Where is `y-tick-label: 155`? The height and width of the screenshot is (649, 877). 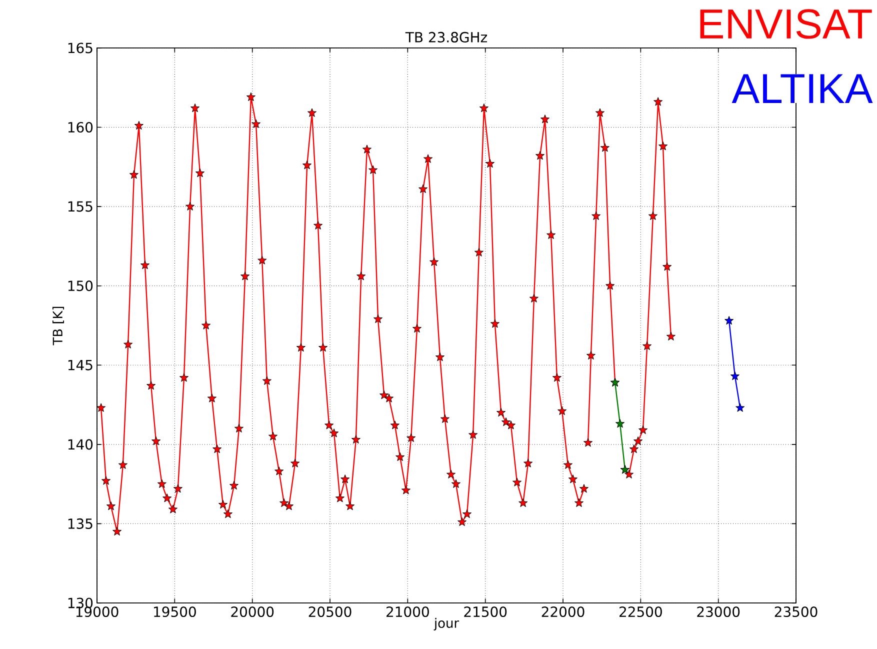
y-tick-label: 155 is located at coordinates (80, 206).